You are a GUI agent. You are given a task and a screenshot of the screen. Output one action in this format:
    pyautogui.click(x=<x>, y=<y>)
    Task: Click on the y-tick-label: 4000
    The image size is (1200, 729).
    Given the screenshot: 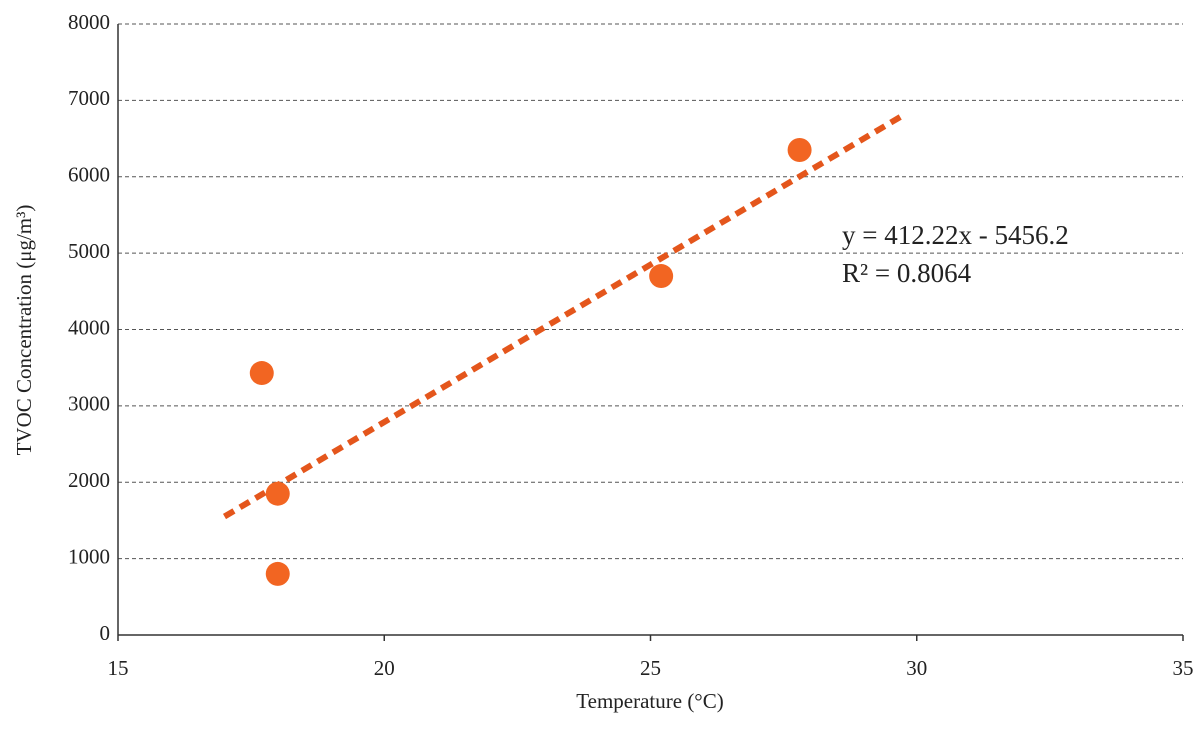 What is the action you would take?
    pyautogui.click(x=89, y=327)
    